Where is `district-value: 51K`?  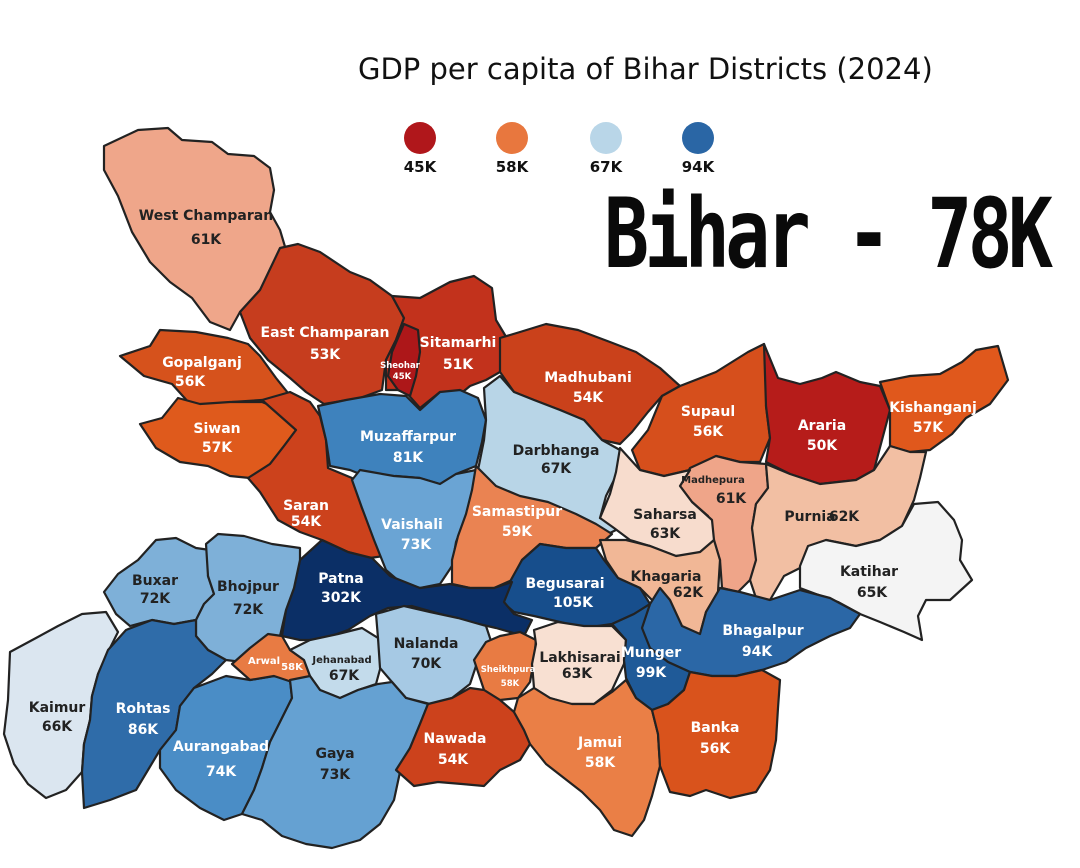
district-value: 51K is located at coordinates (458, 365).